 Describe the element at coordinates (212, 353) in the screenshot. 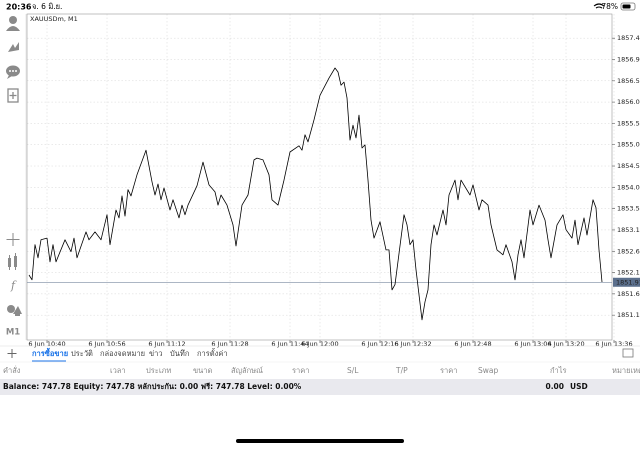

I see `tab: การตั้งค่า` at that location.